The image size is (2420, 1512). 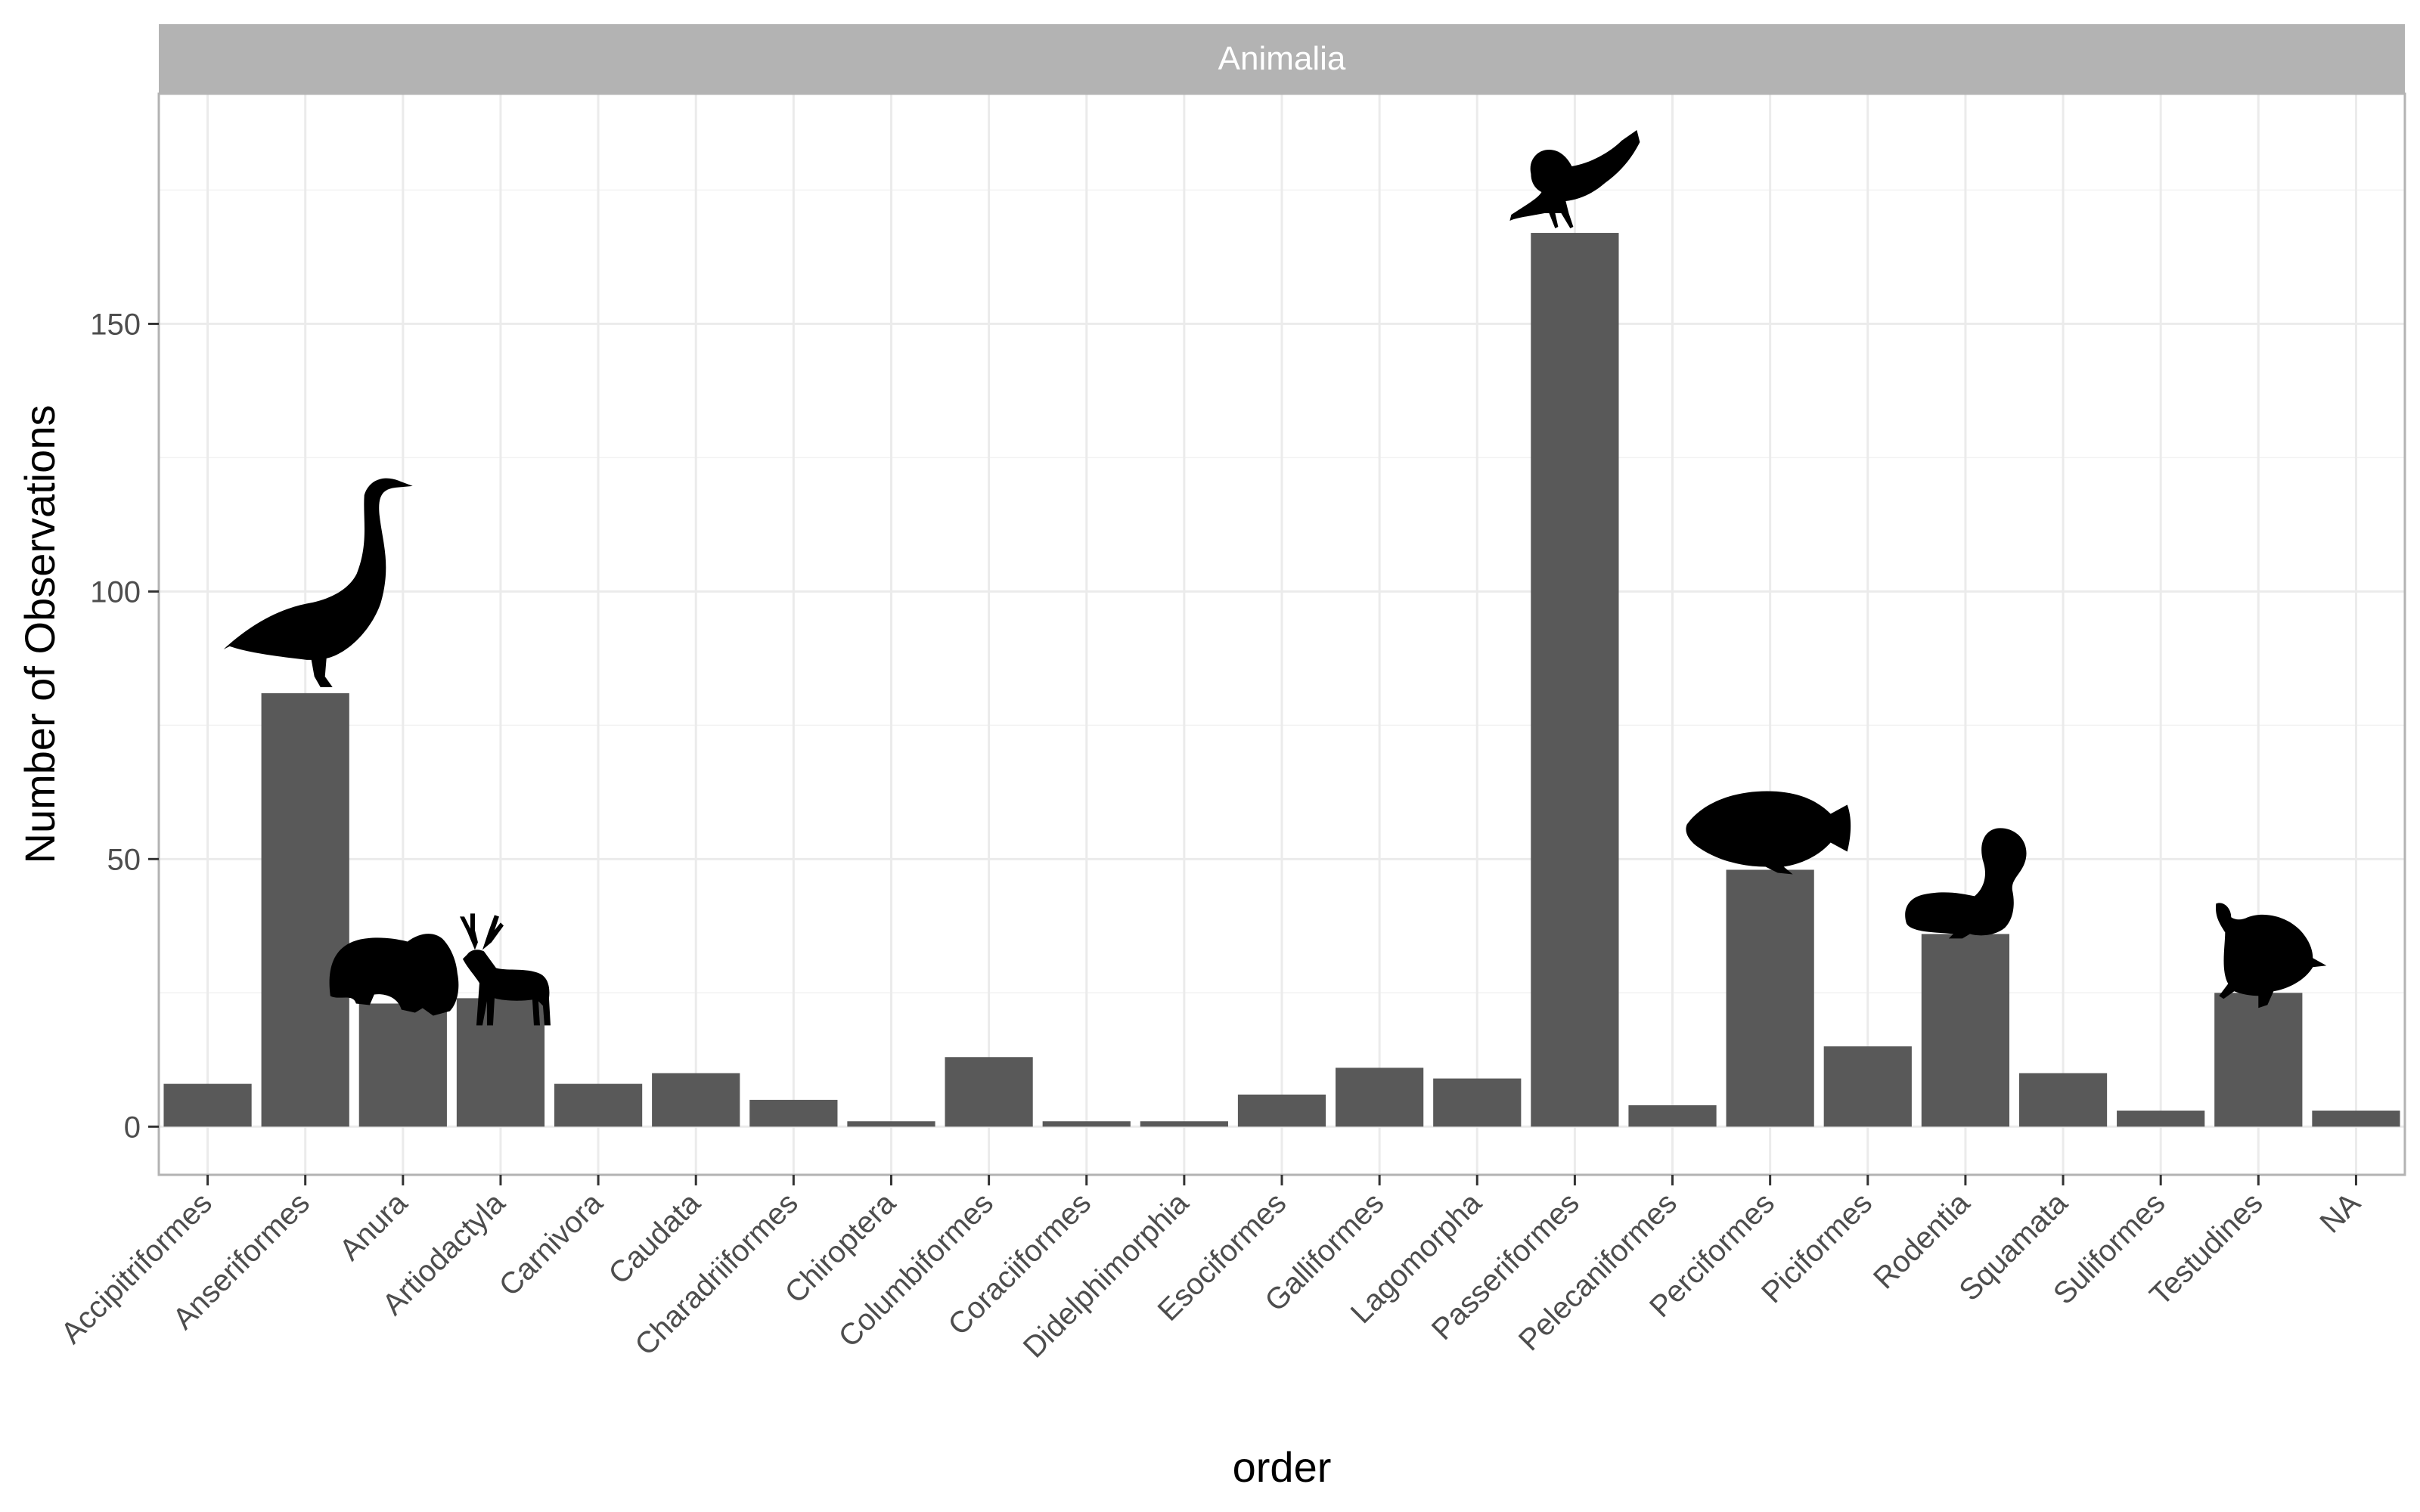 What do you see at coordinates (124, 859) in the screenshot?
I see `y-tick-label: 50` at bounding box center [124, 859].